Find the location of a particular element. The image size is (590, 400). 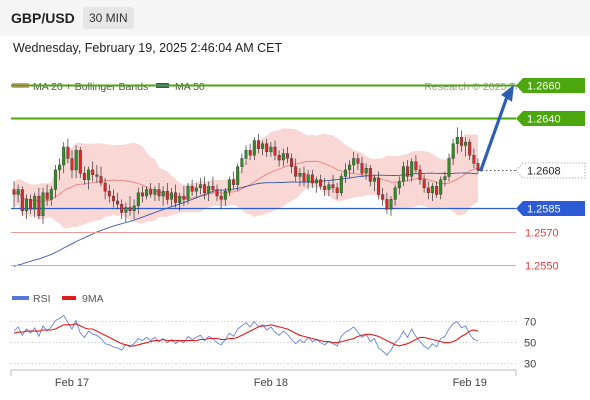

x-tick-label: Feb 17 is located at coordinates (72, 383).